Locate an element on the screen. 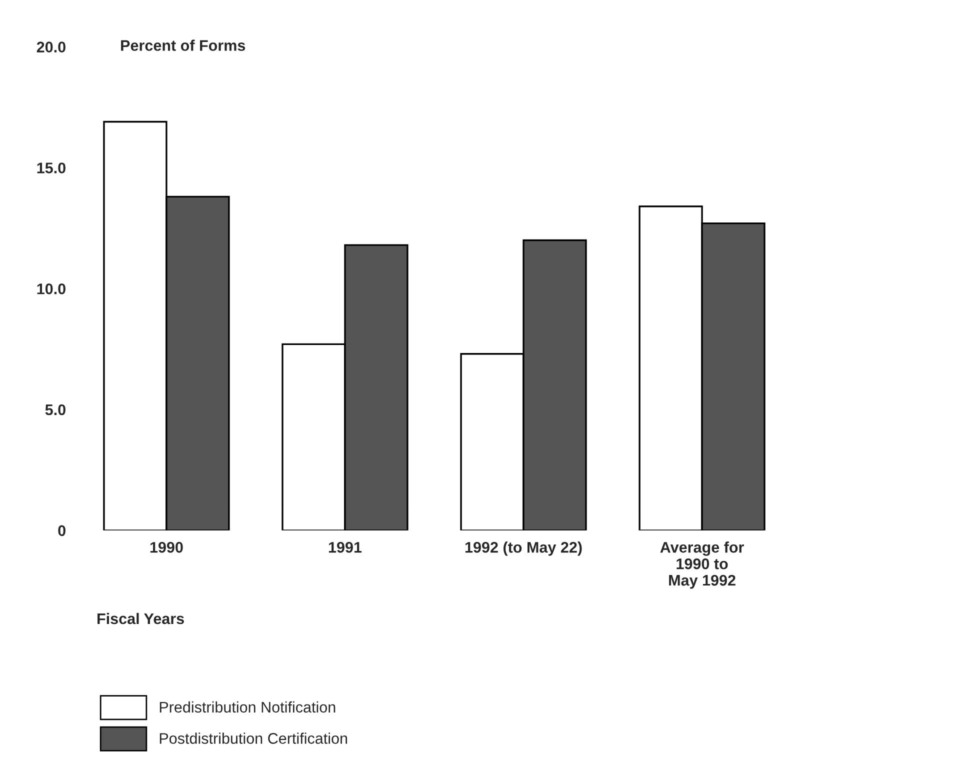 This screenshot has width=965, height=780. x-axis-title: Fiscal Years is located at coordinates (141, 618).